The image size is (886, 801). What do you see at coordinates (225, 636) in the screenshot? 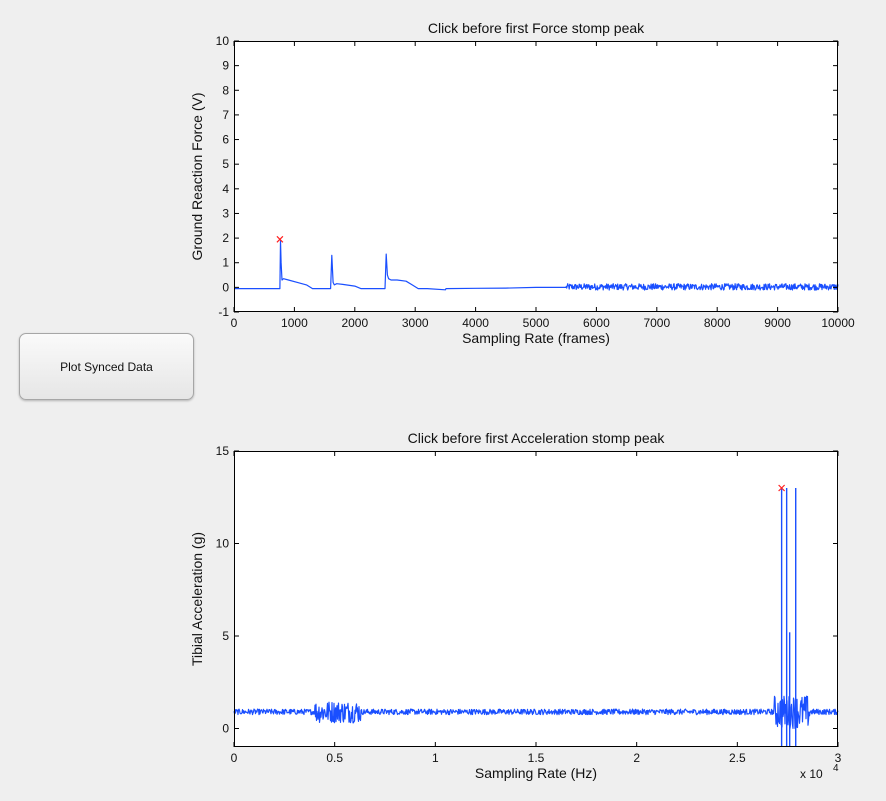
I see `chart2-y-tick-label: 5` at bounding box center [225, 636].